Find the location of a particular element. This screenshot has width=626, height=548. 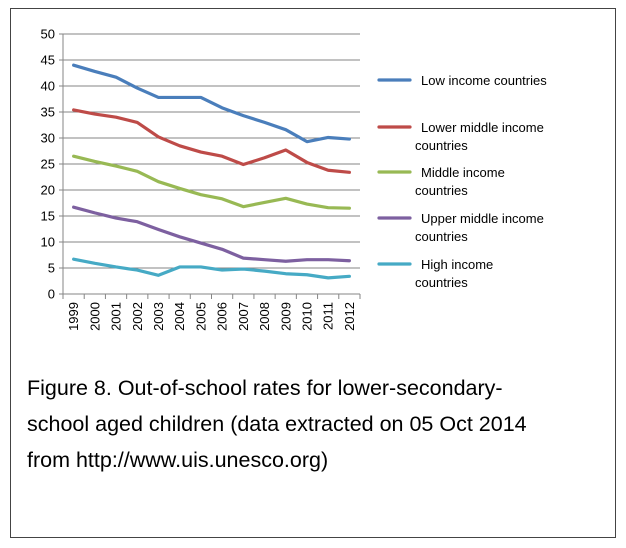

x-tick-label-2004: 2004 is located at coordinates (179, 316).